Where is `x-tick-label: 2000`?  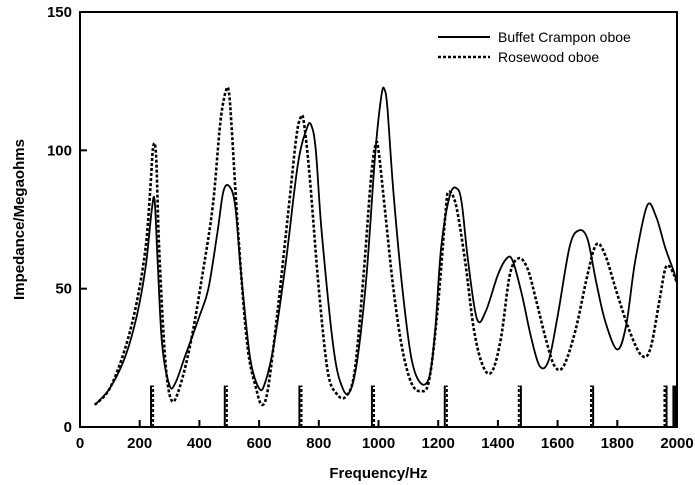
x-tick-label: 2000 is located at coordinates (676, 443).